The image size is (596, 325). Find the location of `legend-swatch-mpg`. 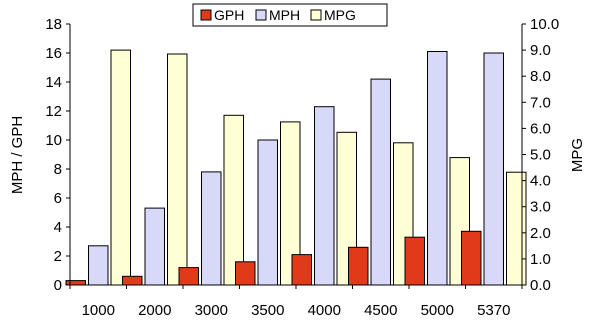

legend-swatch-mpg is located at coordinates (316, 15).